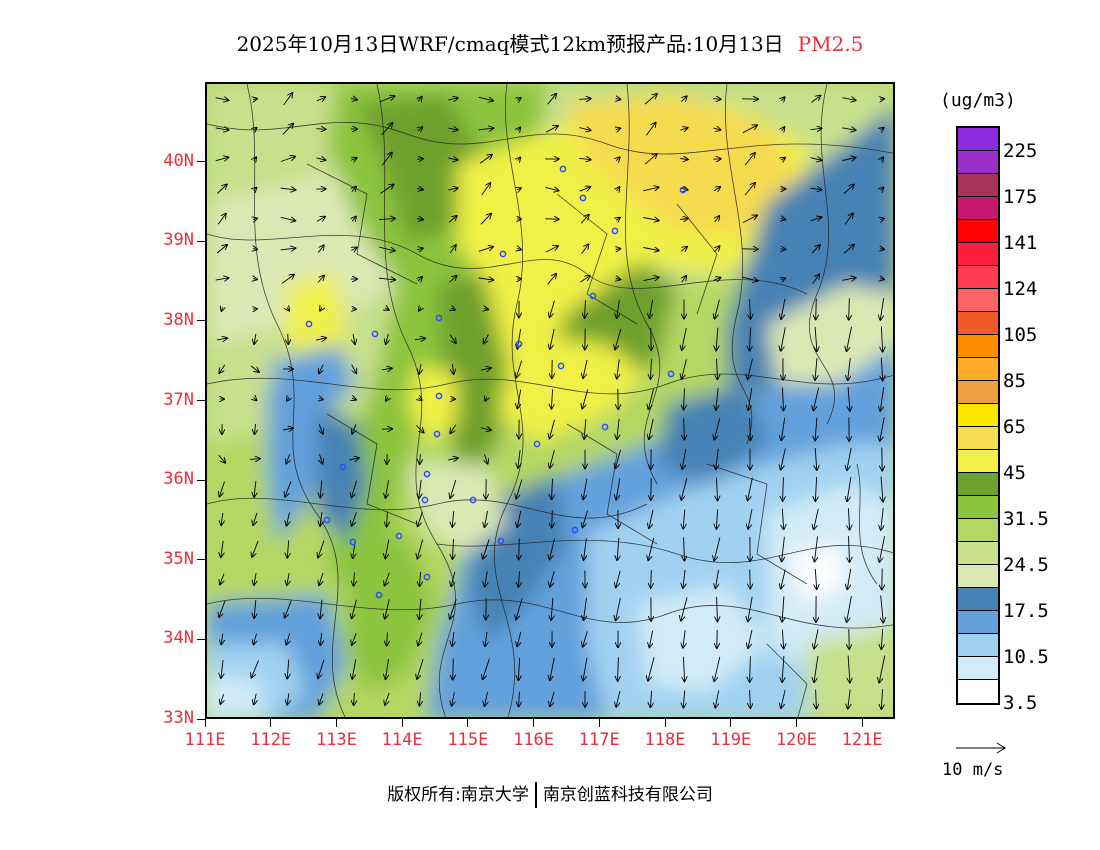 The height and width of the screenshot is (850, 1100). I want to click on legend-label: 10.5, so click(1026, 657).